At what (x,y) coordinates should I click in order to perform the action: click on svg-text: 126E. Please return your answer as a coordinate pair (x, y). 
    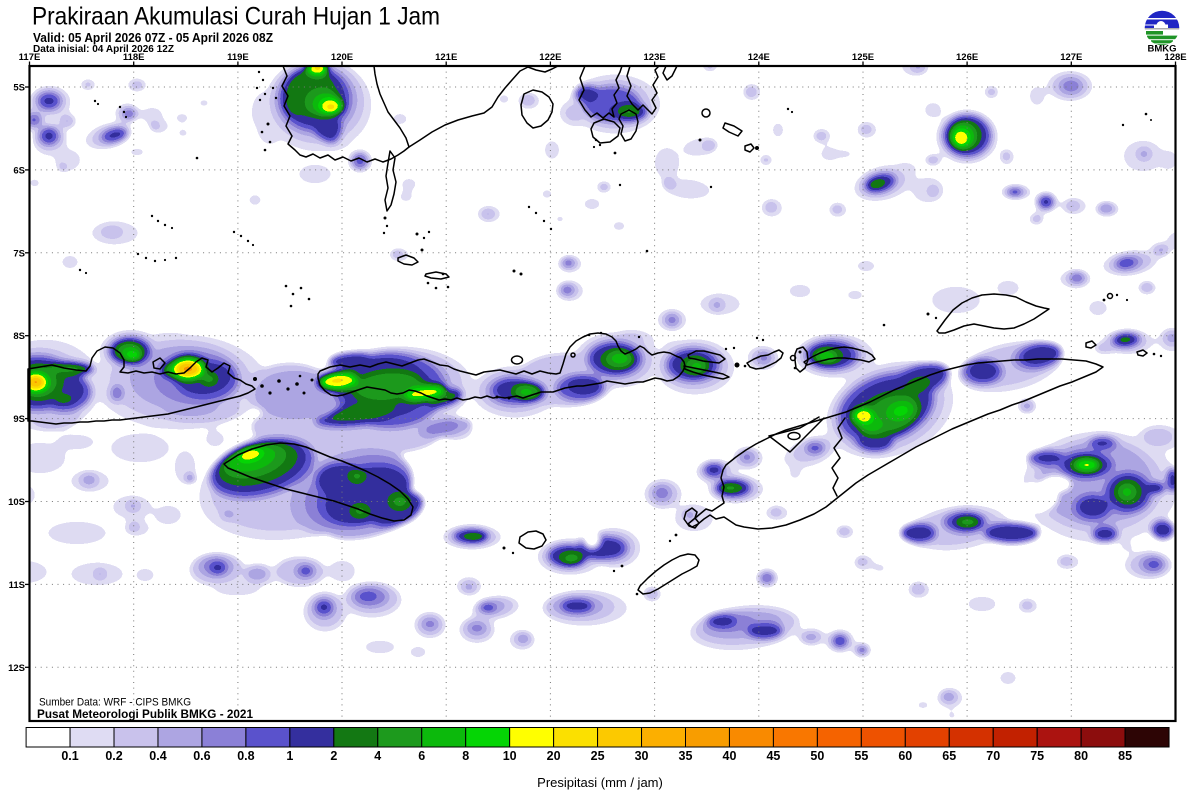
    Looking at the image, I should click on (967, 57).